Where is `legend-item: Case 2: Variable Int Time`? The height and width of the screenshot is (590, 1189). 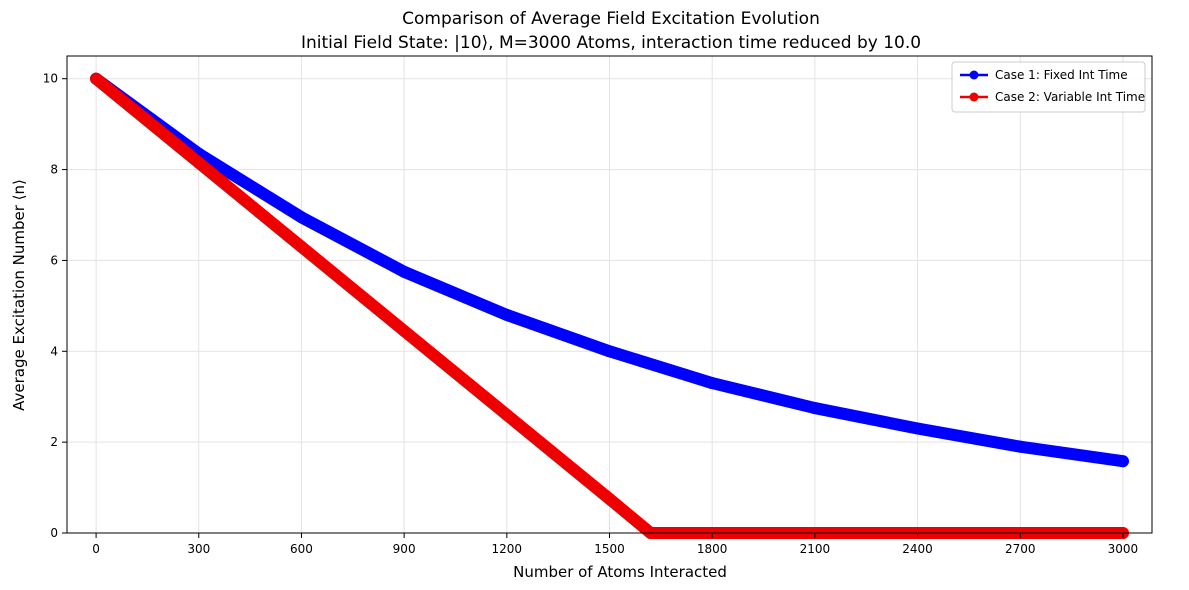 legend-item: Case 2: Variable Int Time is located at coordinates (1052, 97).